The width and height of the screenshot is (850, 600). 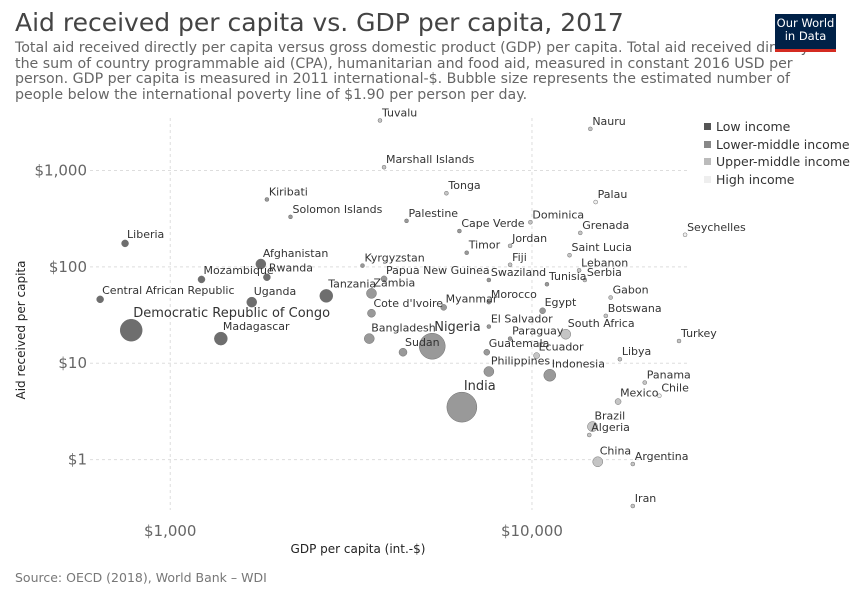 What do you see at coordinates (669, 375) in the screenshot?
I see `label-panama: Panama` at bounding box center [669, 375].